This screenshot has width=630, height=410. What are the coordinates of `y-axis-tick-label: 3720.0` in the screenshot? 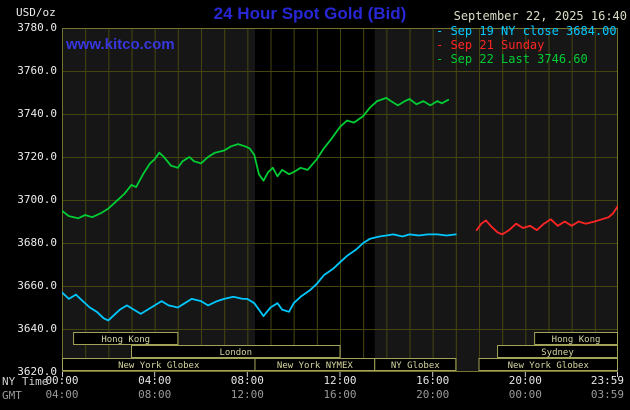 It's located at (37, 156).